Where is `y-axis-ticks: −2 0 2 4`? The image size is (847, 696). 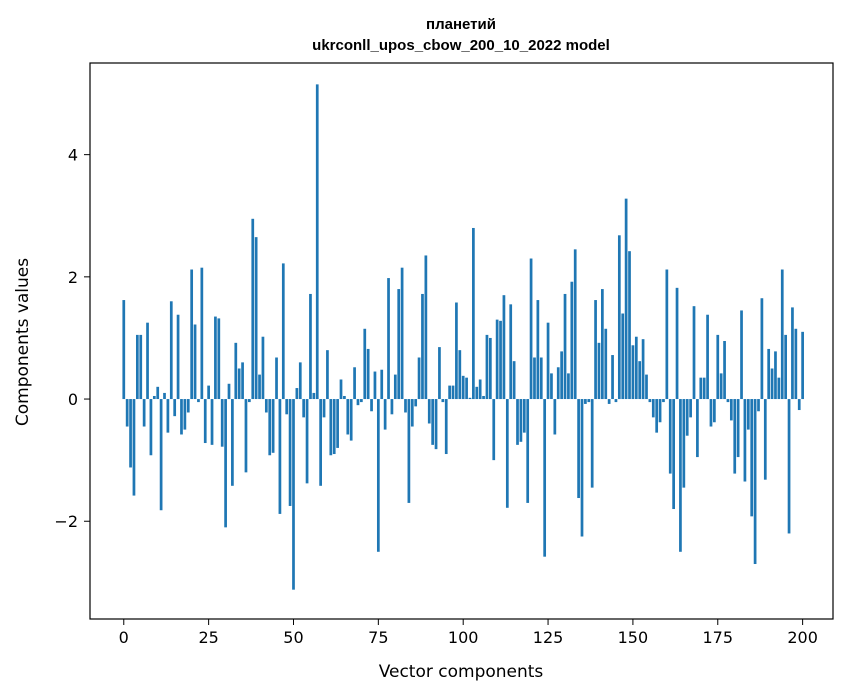 y-axis-ticks: −2 0 2 4 is located at coordinates (72, 338).